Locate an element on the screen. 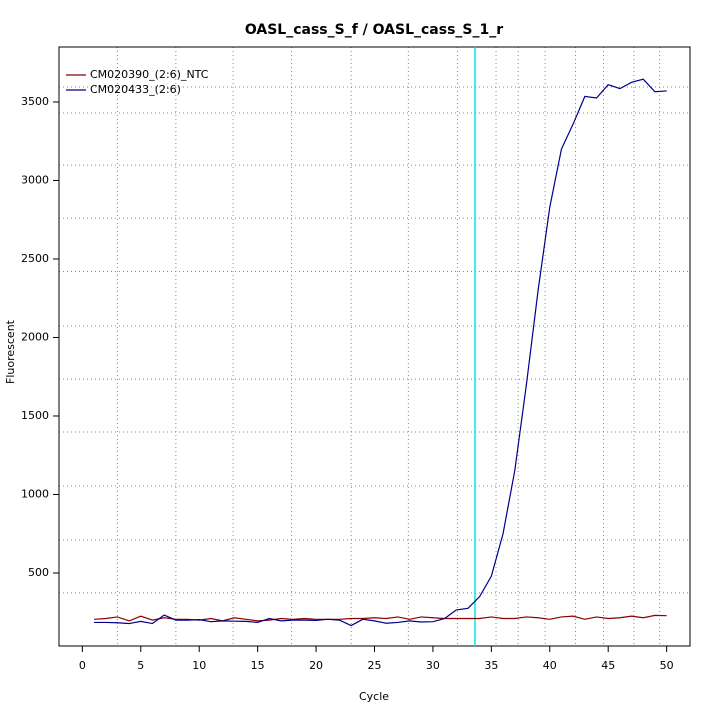  x-tick-label: 45 is located at coordinates (608, 665).